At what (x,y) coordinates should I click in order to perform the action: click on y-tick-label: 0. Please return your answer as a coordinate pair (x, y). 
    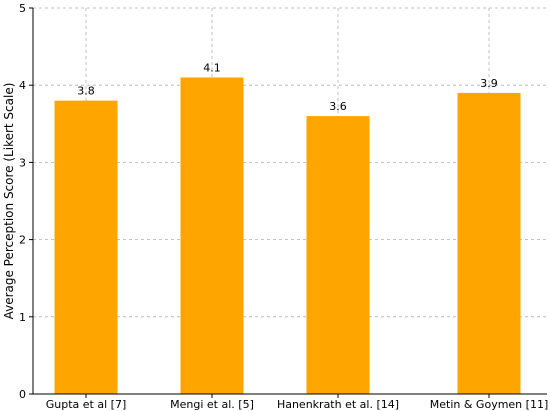
    Looking at the image, I should click on (22, 394).